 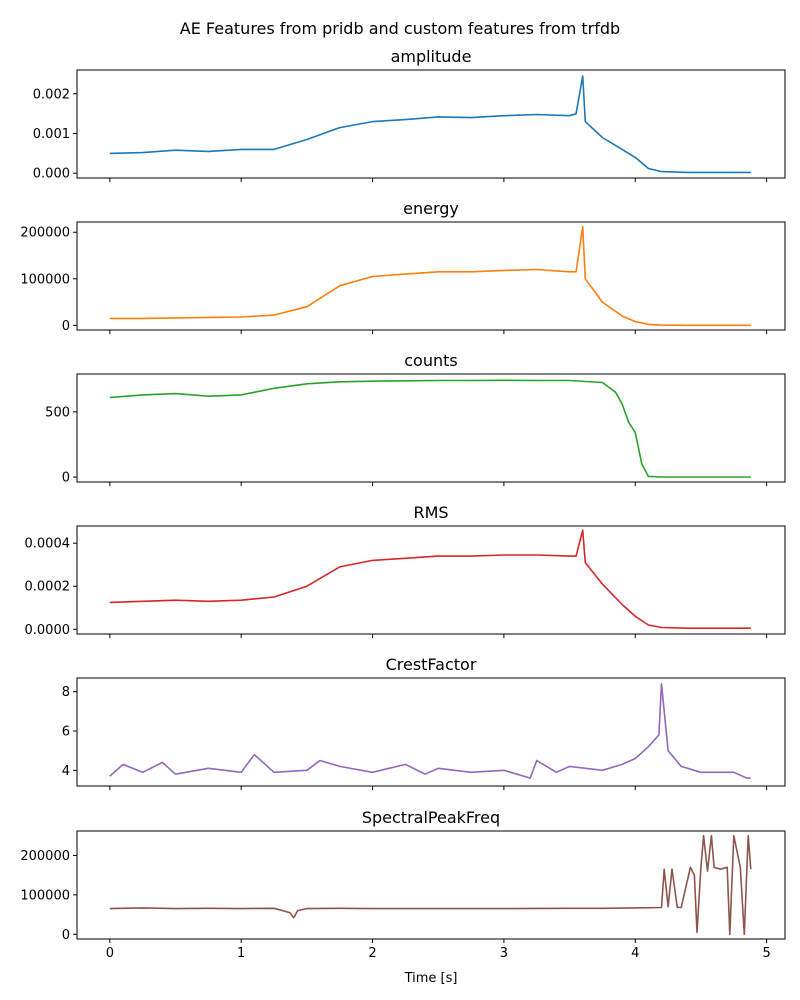 What do you see at coordinates (635, 953) in the screenshot?
I see `x-tick-label: 4` at bounding box center [635, 953].